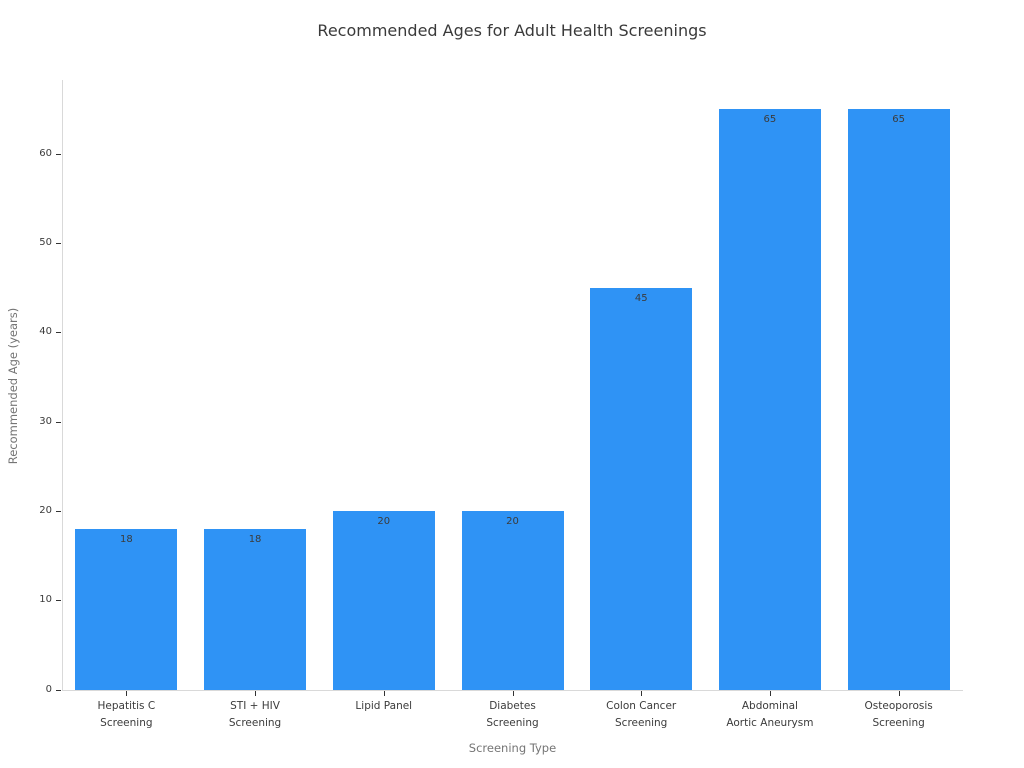  Describe the element at coordinates (770, 722) in the screenshot. I see `x-tick-label-line: Aortic Aneurysm` at that location.